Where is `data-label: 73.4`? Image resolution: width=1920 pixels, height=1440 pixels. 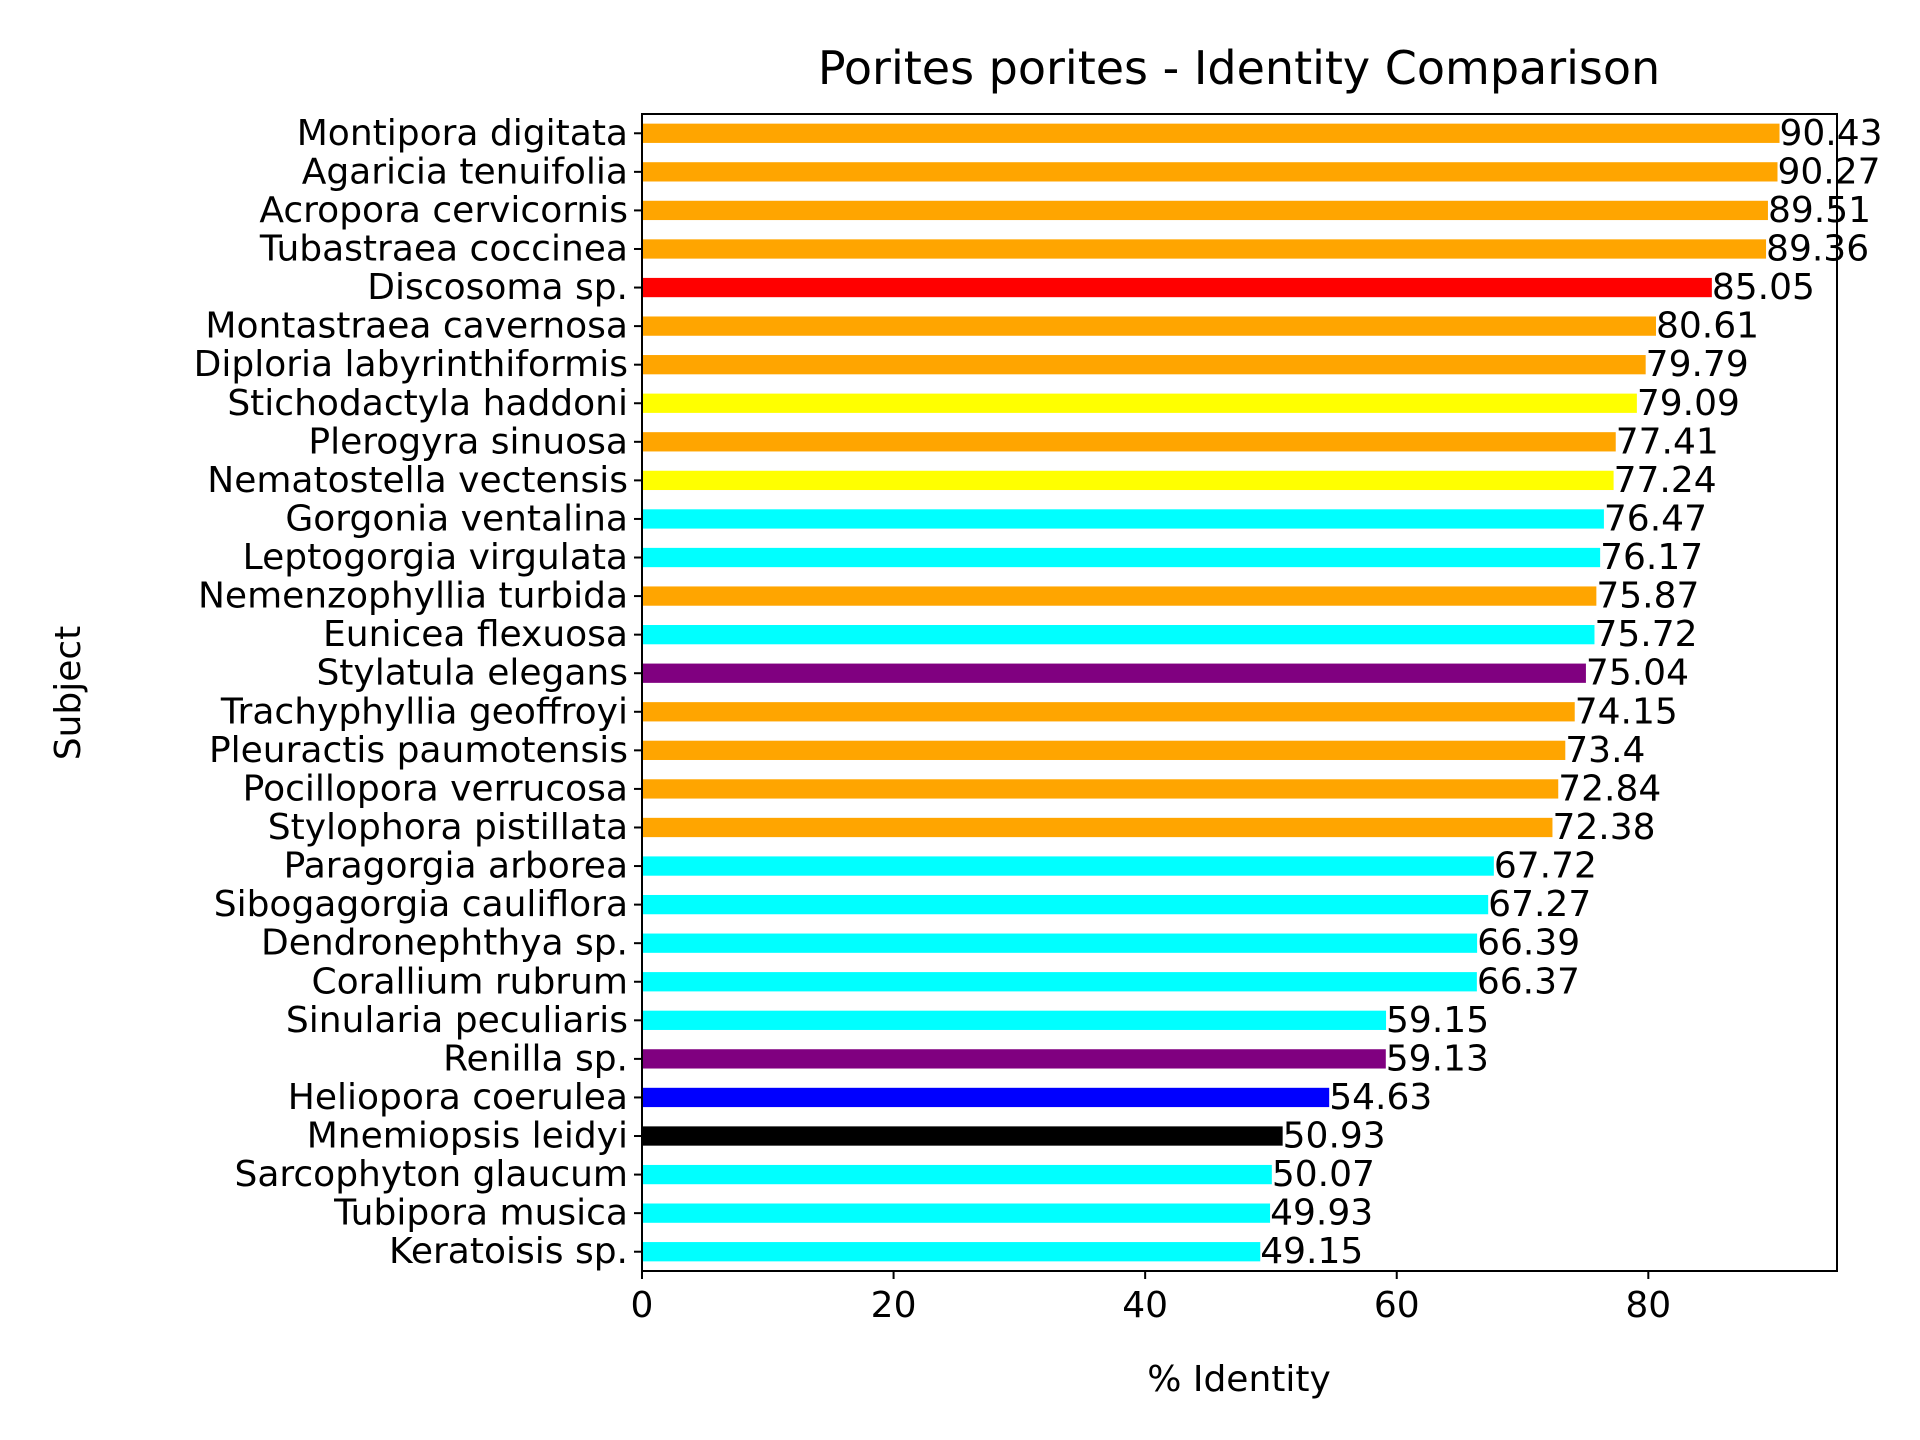
data-label: 73.4 is located at coordinates (1605, 750).